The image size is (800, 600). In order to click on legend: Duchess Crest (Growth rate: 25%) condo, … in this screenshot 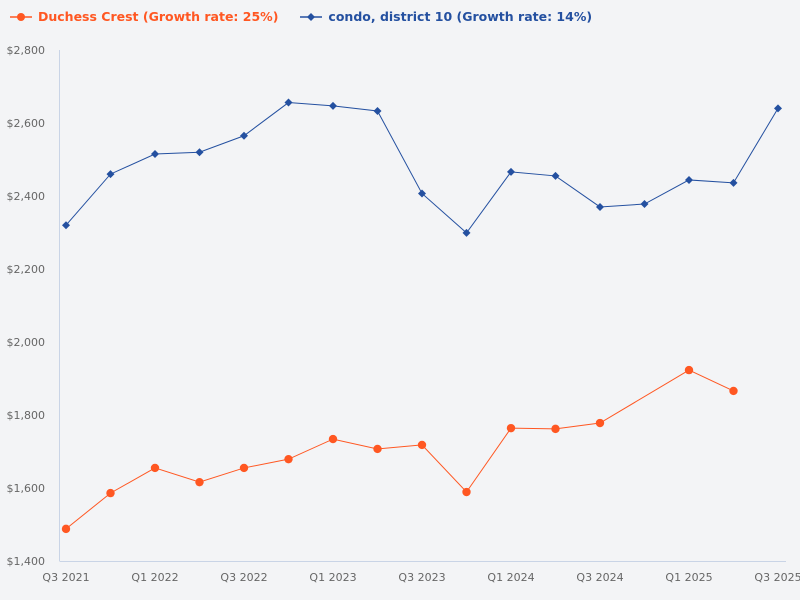, I will do `click(301, 16)`.